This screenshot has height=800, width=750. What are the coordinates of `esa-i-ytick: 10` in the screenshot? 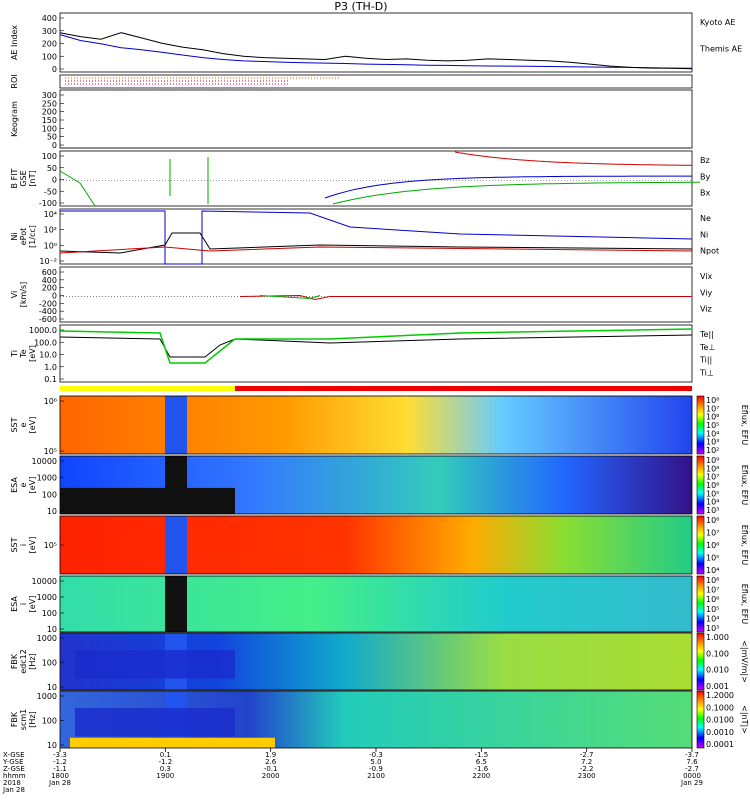 It's located at (52, 629).